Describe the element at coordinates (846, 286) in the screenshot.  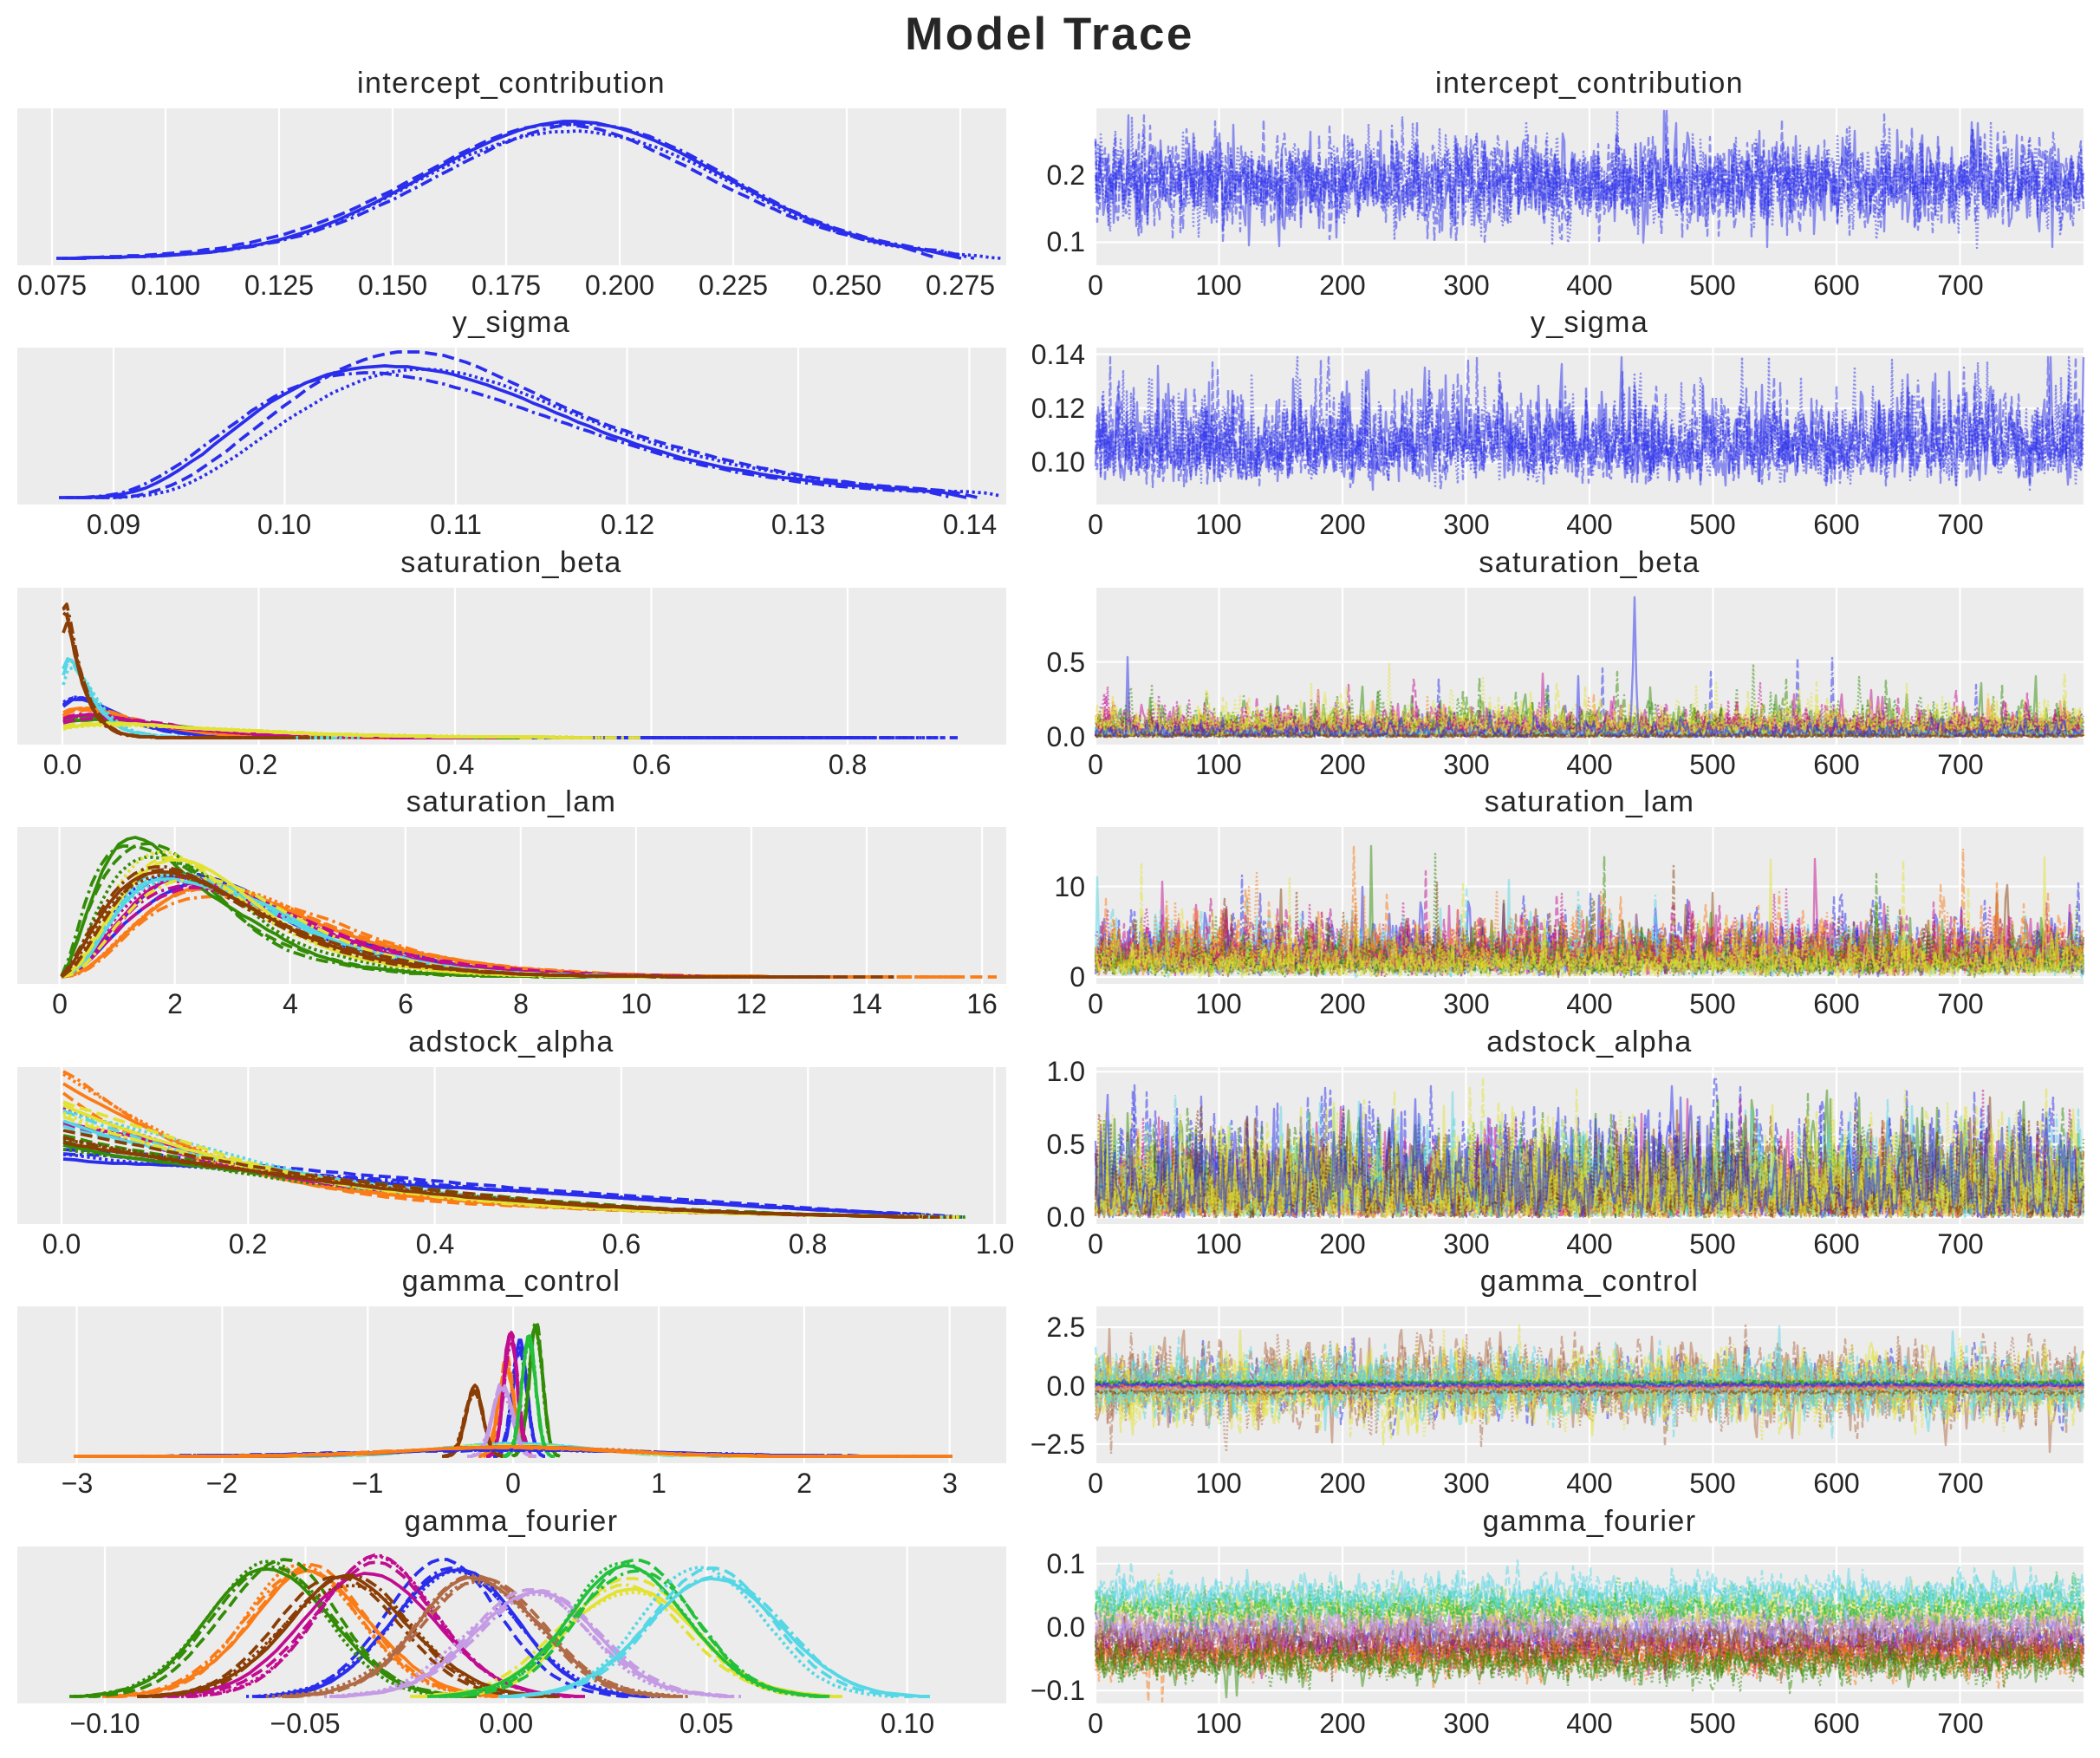
I see `svg-text: 0.250` at that location.